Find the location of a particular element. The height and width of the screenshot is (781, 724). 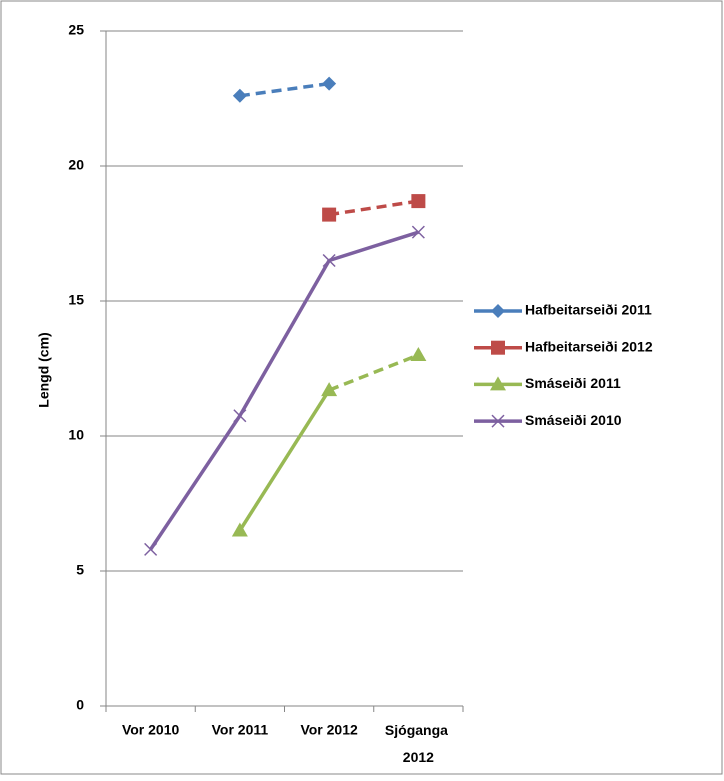

y-tick-label: 10 is located at coordinates (76, 435).